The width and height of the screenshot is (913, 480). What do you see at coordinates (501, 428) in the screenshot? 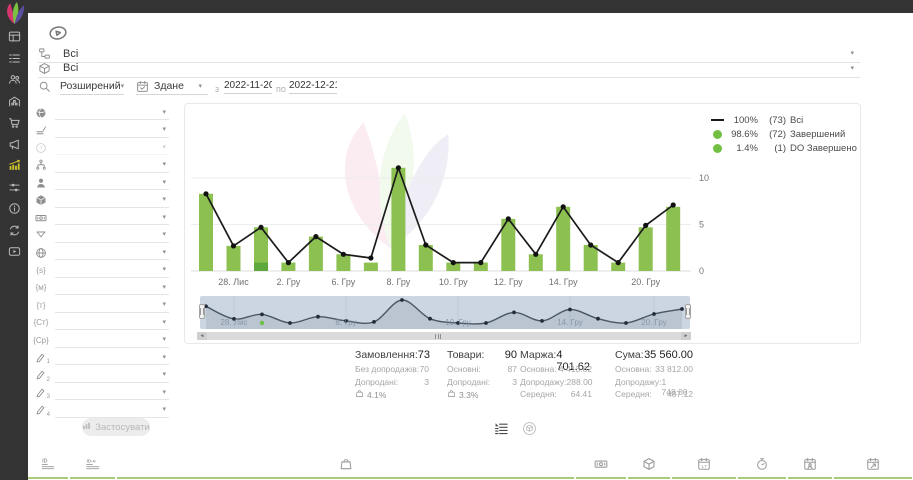
I see `orders-list-view` at bounding box center [501, 428].